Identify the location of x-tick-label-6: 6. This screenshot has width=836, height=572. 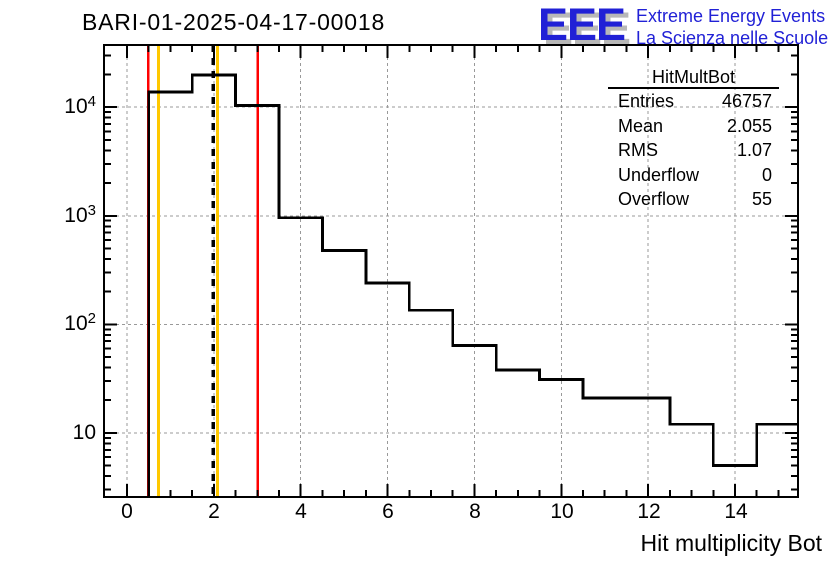
(388, 511).